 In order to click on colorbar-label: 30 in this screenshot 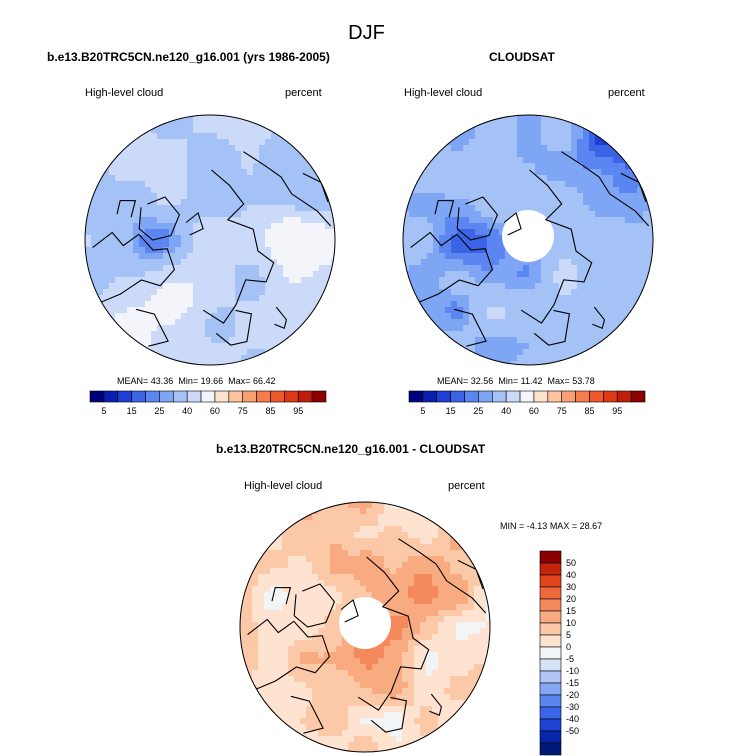, I will do `click(571, 587)`.